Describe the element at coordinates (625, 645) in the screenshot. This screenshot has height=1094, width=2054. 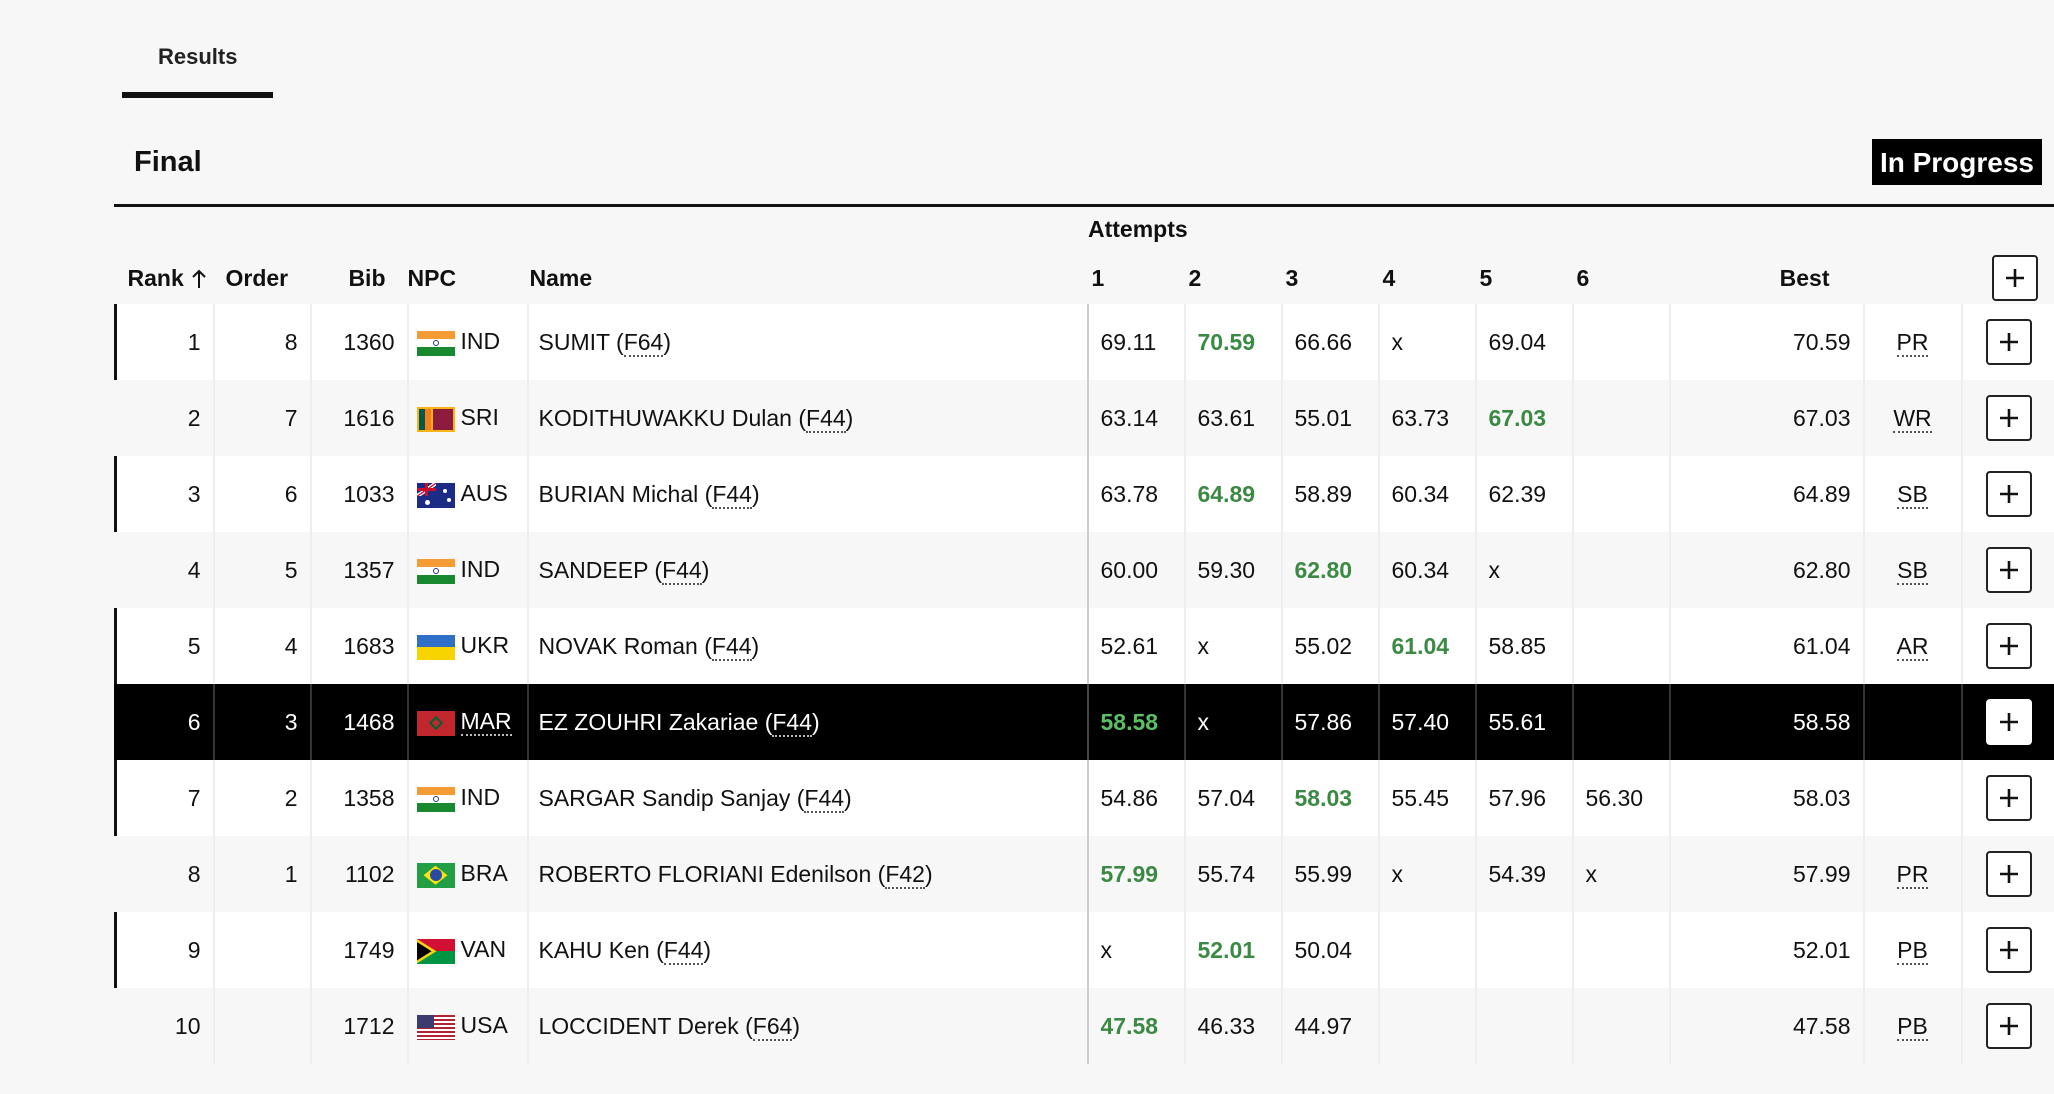
I see `athlete-name: NOVAK Roman (` at that location.